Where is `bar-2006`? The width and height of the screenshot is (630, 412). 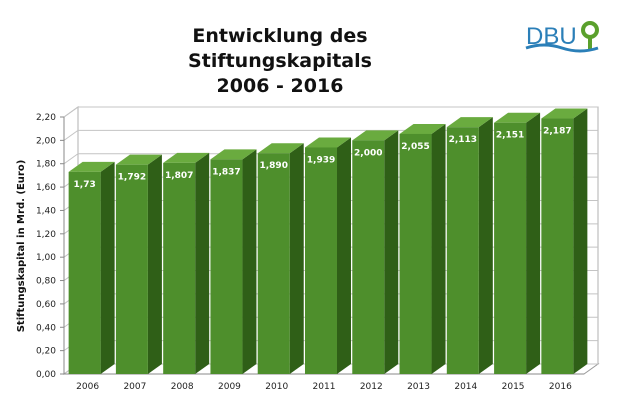 bar-2006 is located at coordinates (91, 267).